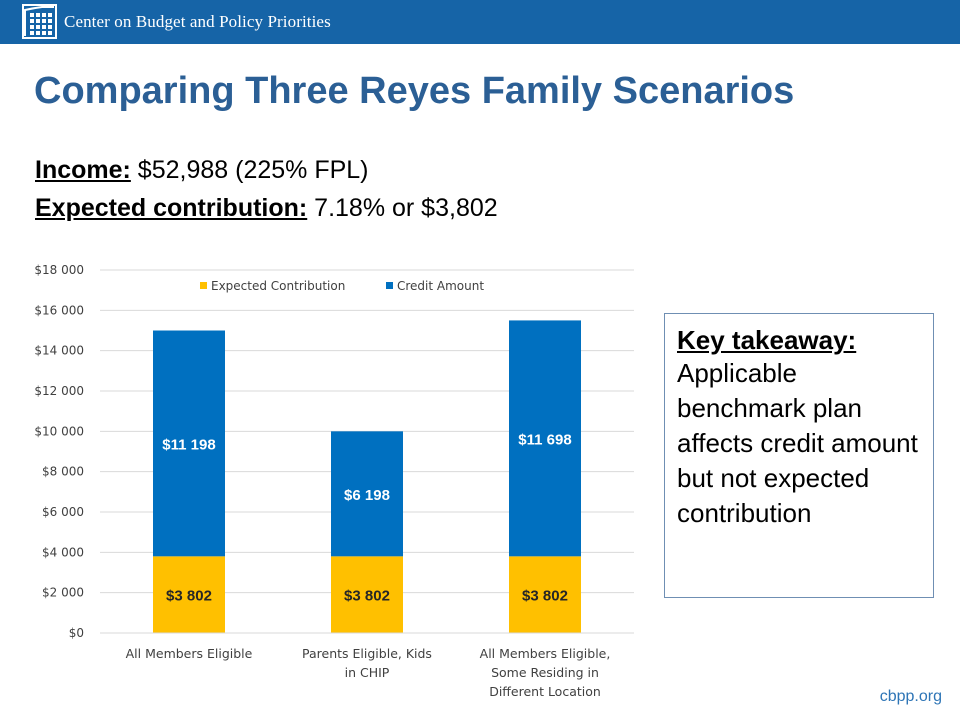  I want to click on category-label-line: All Members Eligible, so click(189, 653).